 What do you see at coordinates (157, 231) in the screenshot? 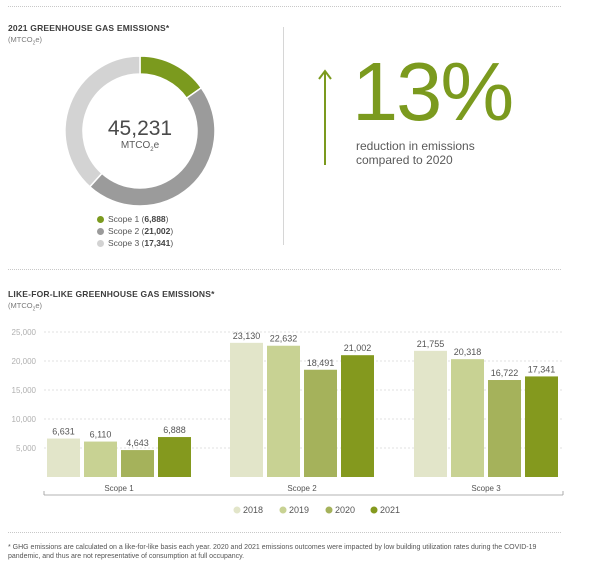
I see `legend-scope-2-value: 21,002` at bounding box center [157, 231].